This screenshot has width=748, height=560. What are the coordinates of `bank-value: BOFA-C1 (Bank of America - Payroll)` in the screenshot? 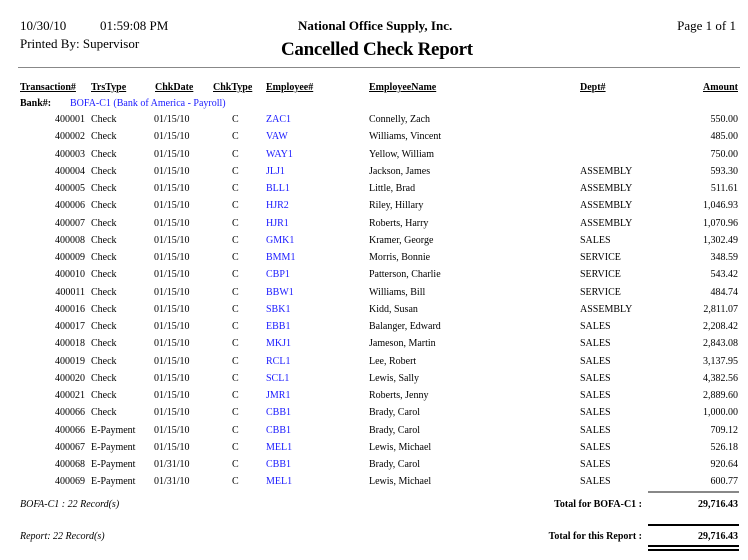 It's located at (148, 103).